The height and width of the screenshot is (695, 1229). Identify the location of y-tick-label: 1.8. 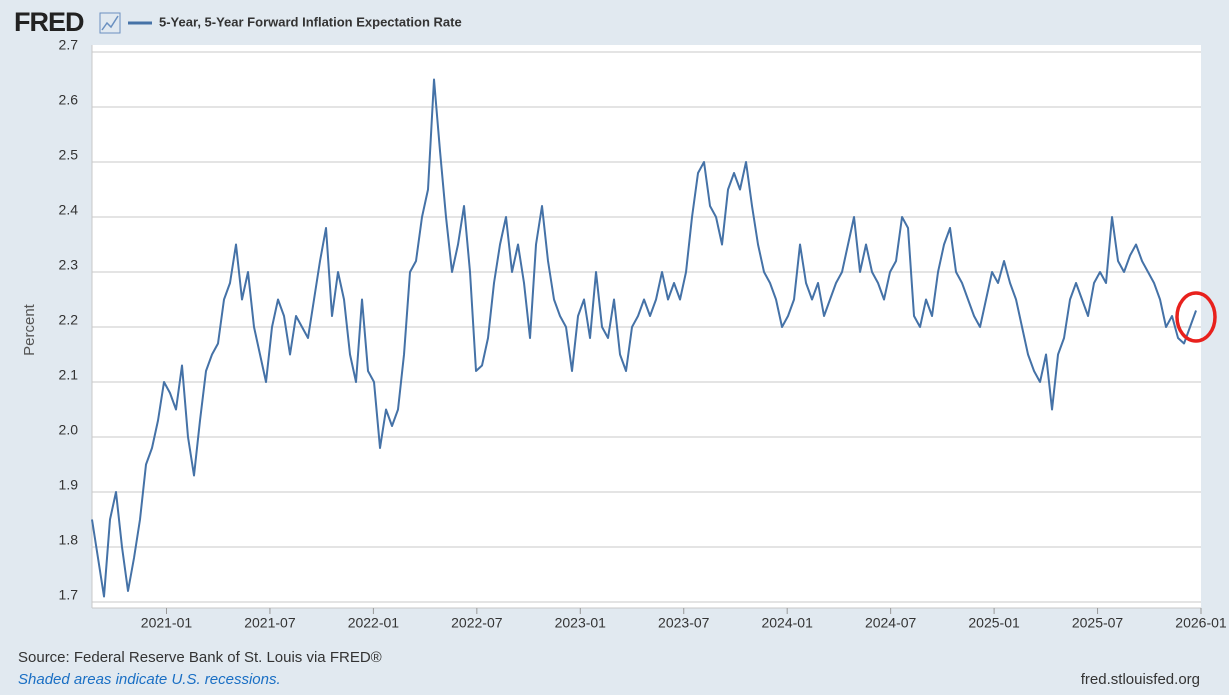
(69, 540).